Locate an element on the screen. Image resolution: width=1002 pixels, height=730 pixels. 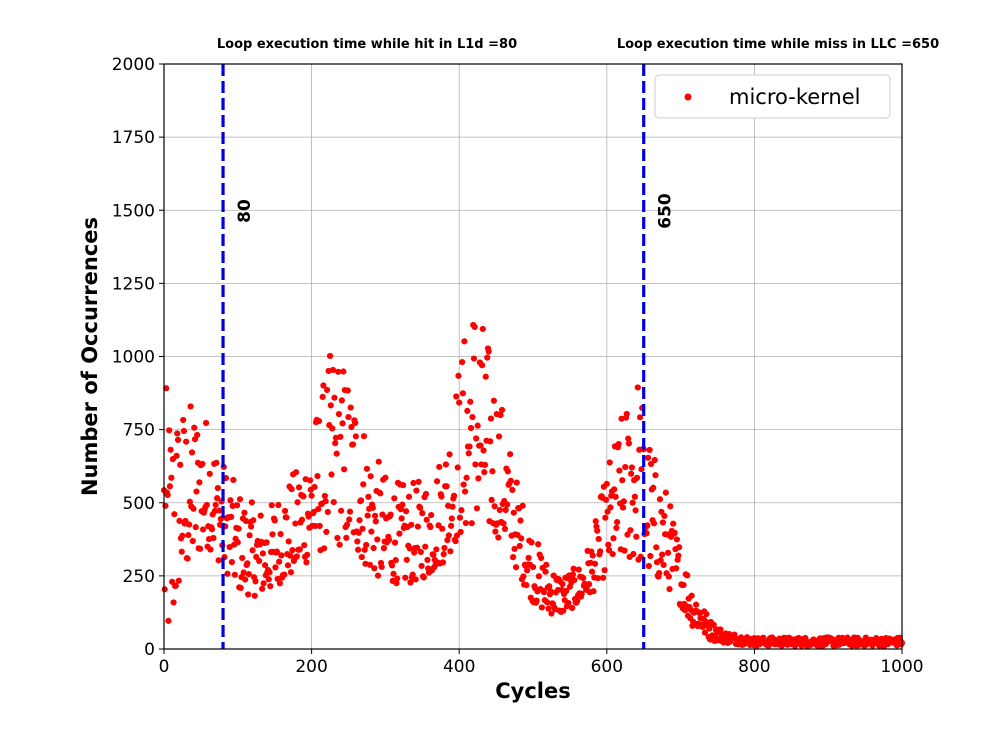
y-axis-label: Number of Occurrences is located at coordinates (90, 356).